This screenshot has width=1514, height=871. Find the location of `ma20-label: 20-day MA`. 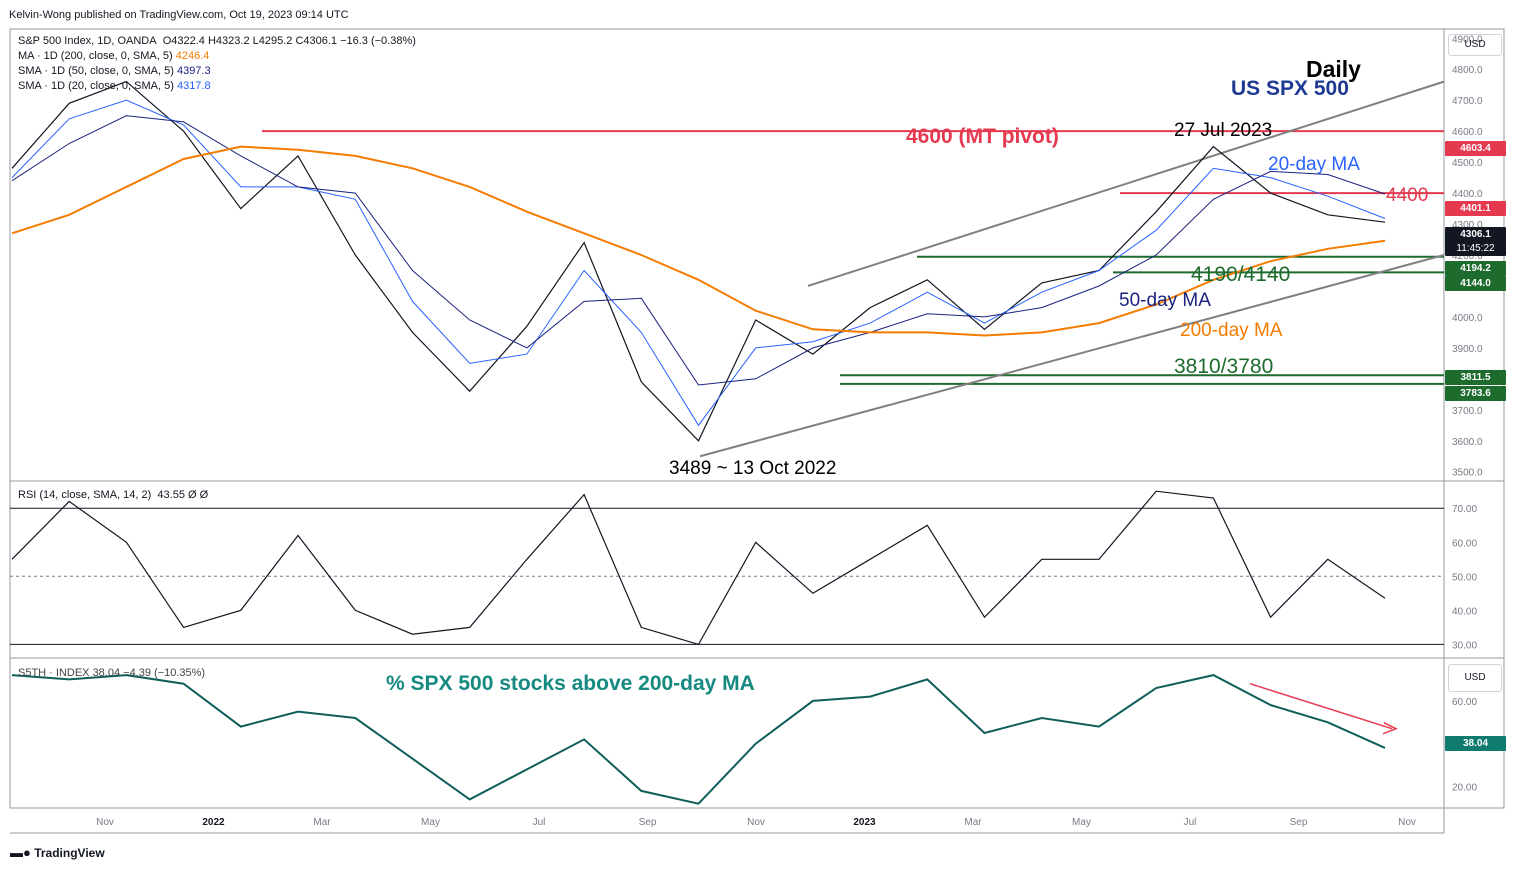

ma20-label: 20-day MA is located at coordinates (1314, 164).